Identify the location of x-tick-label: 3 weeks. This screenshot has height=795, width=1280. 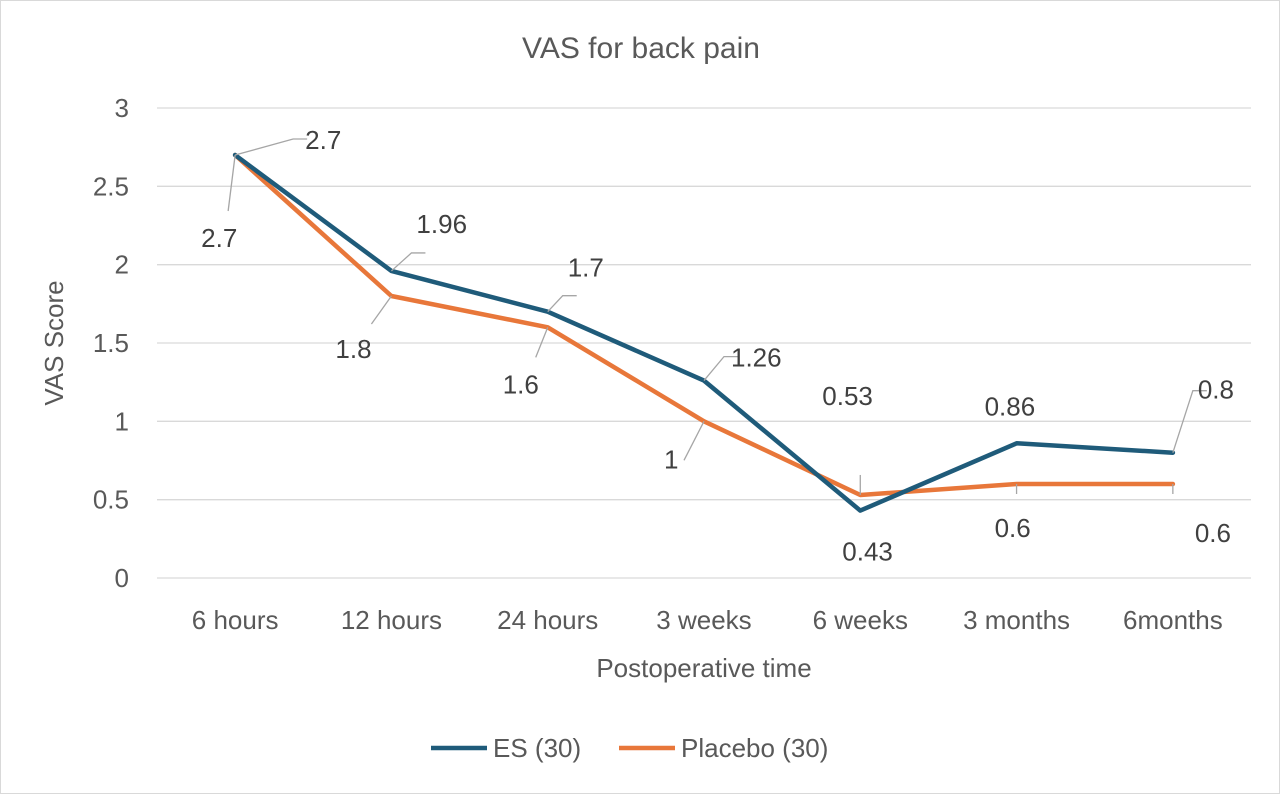
(703, 620).